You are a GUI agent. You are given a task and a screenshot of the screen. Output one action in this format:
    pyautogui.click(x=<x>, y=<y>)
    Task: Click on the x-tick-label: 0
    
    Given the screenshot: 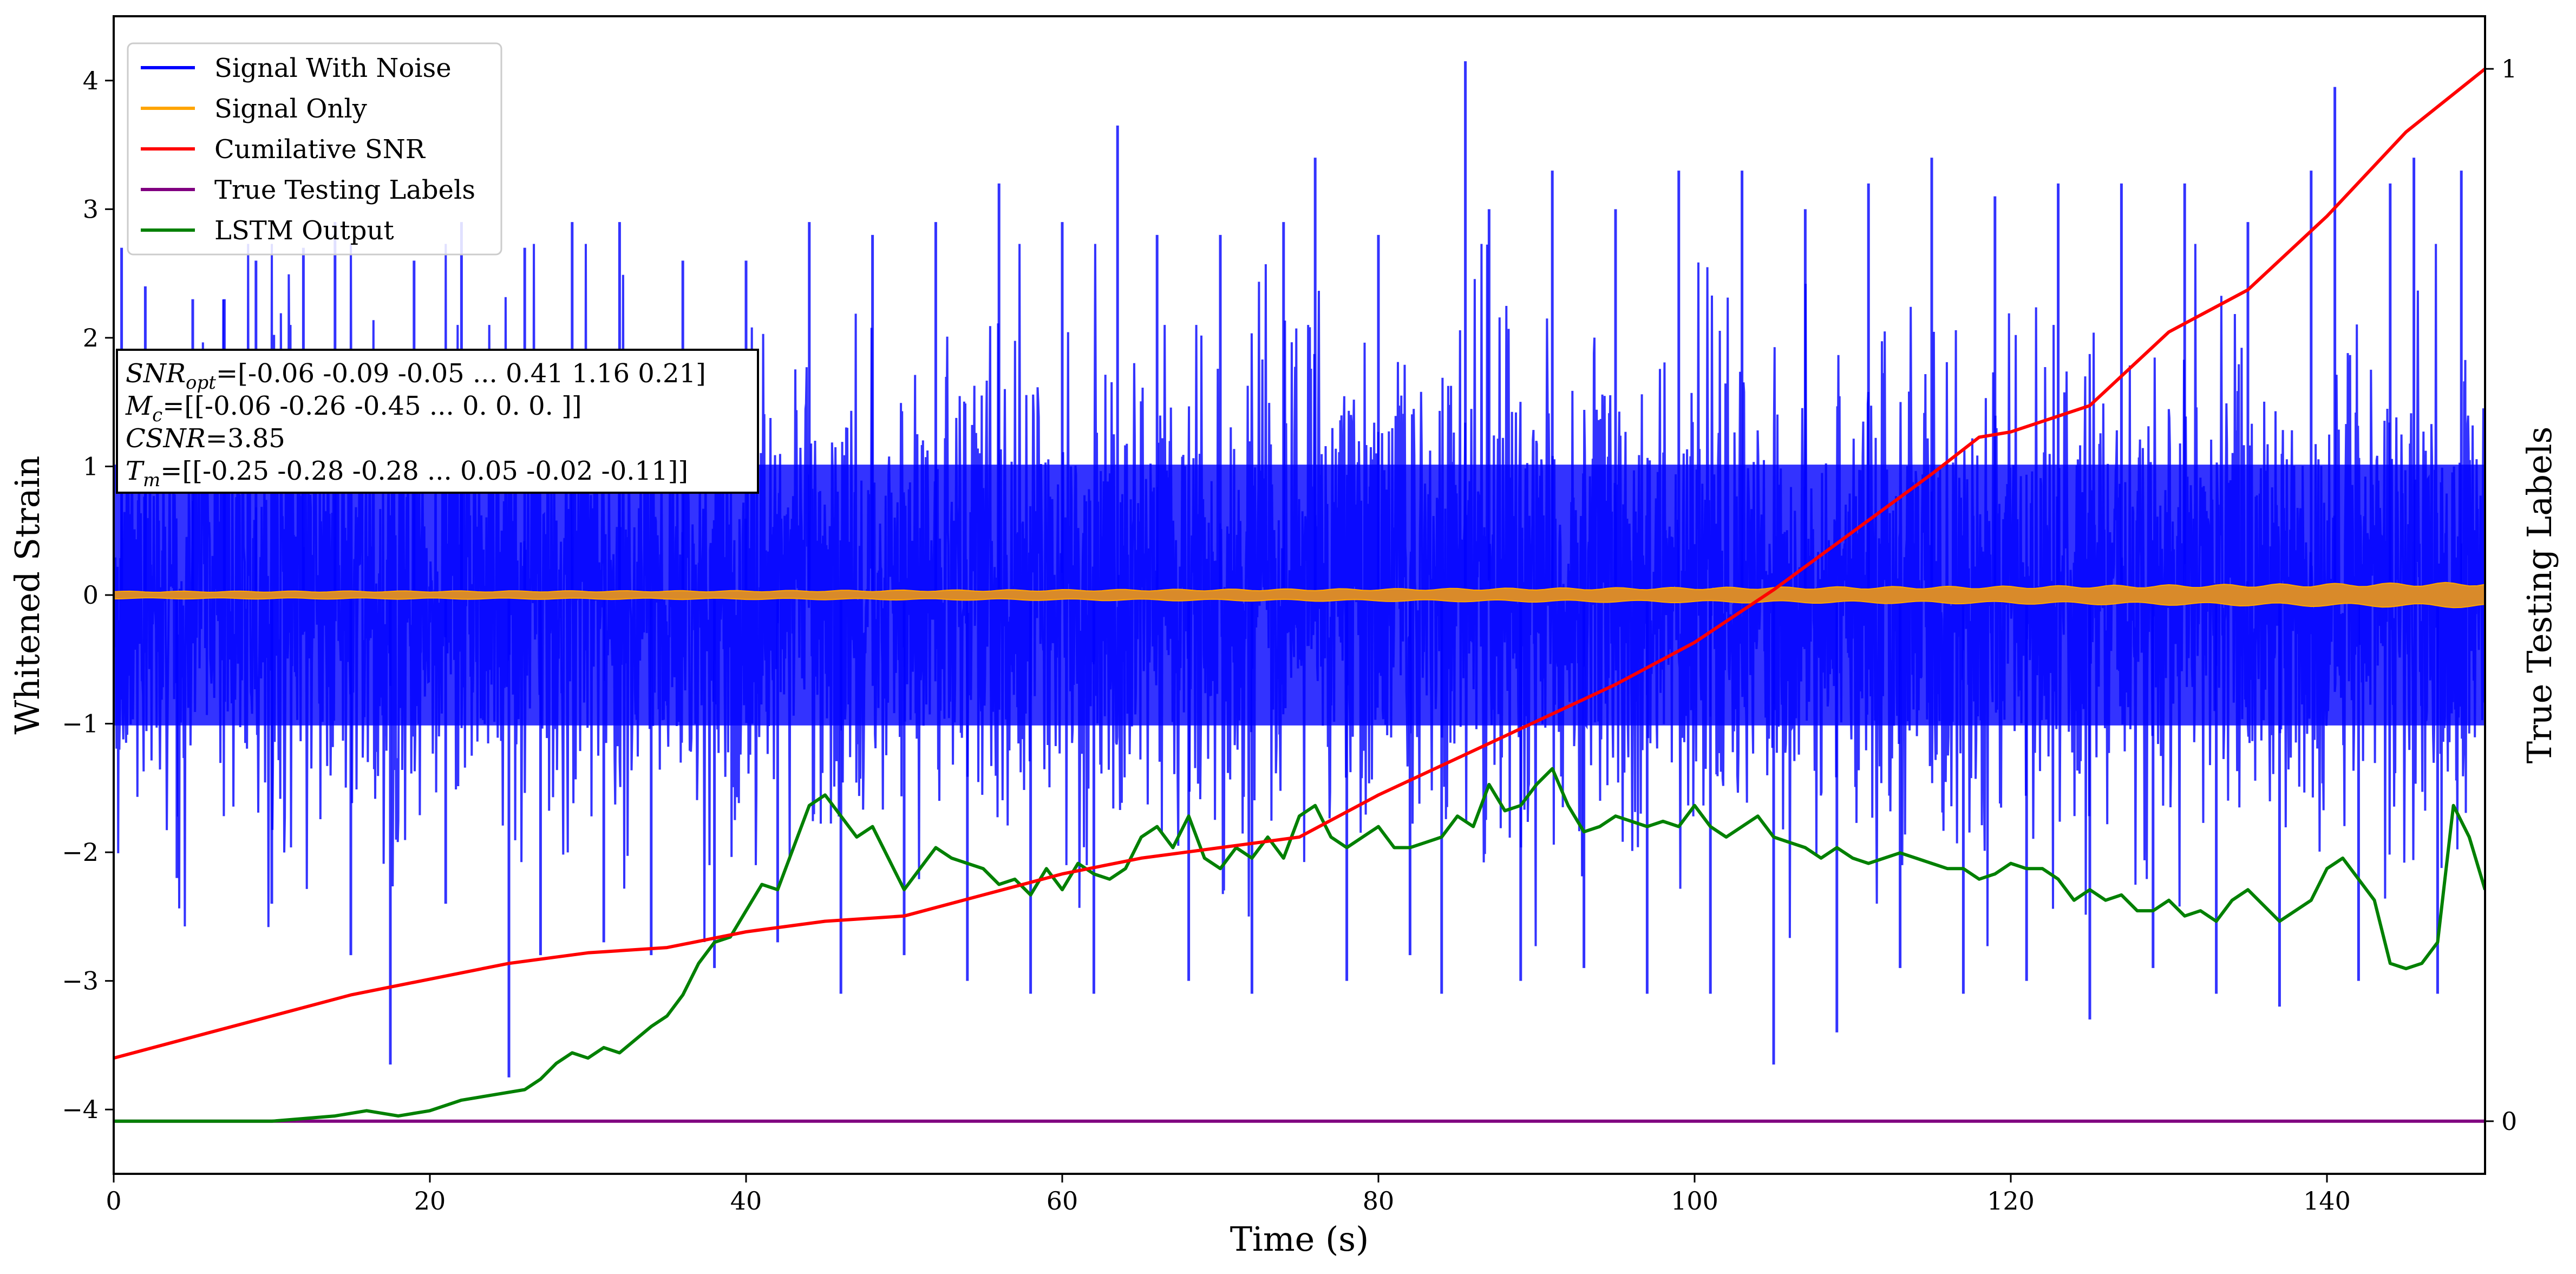 What is the action you would take?
    pyautogui.click(x=113, y=1201)
    